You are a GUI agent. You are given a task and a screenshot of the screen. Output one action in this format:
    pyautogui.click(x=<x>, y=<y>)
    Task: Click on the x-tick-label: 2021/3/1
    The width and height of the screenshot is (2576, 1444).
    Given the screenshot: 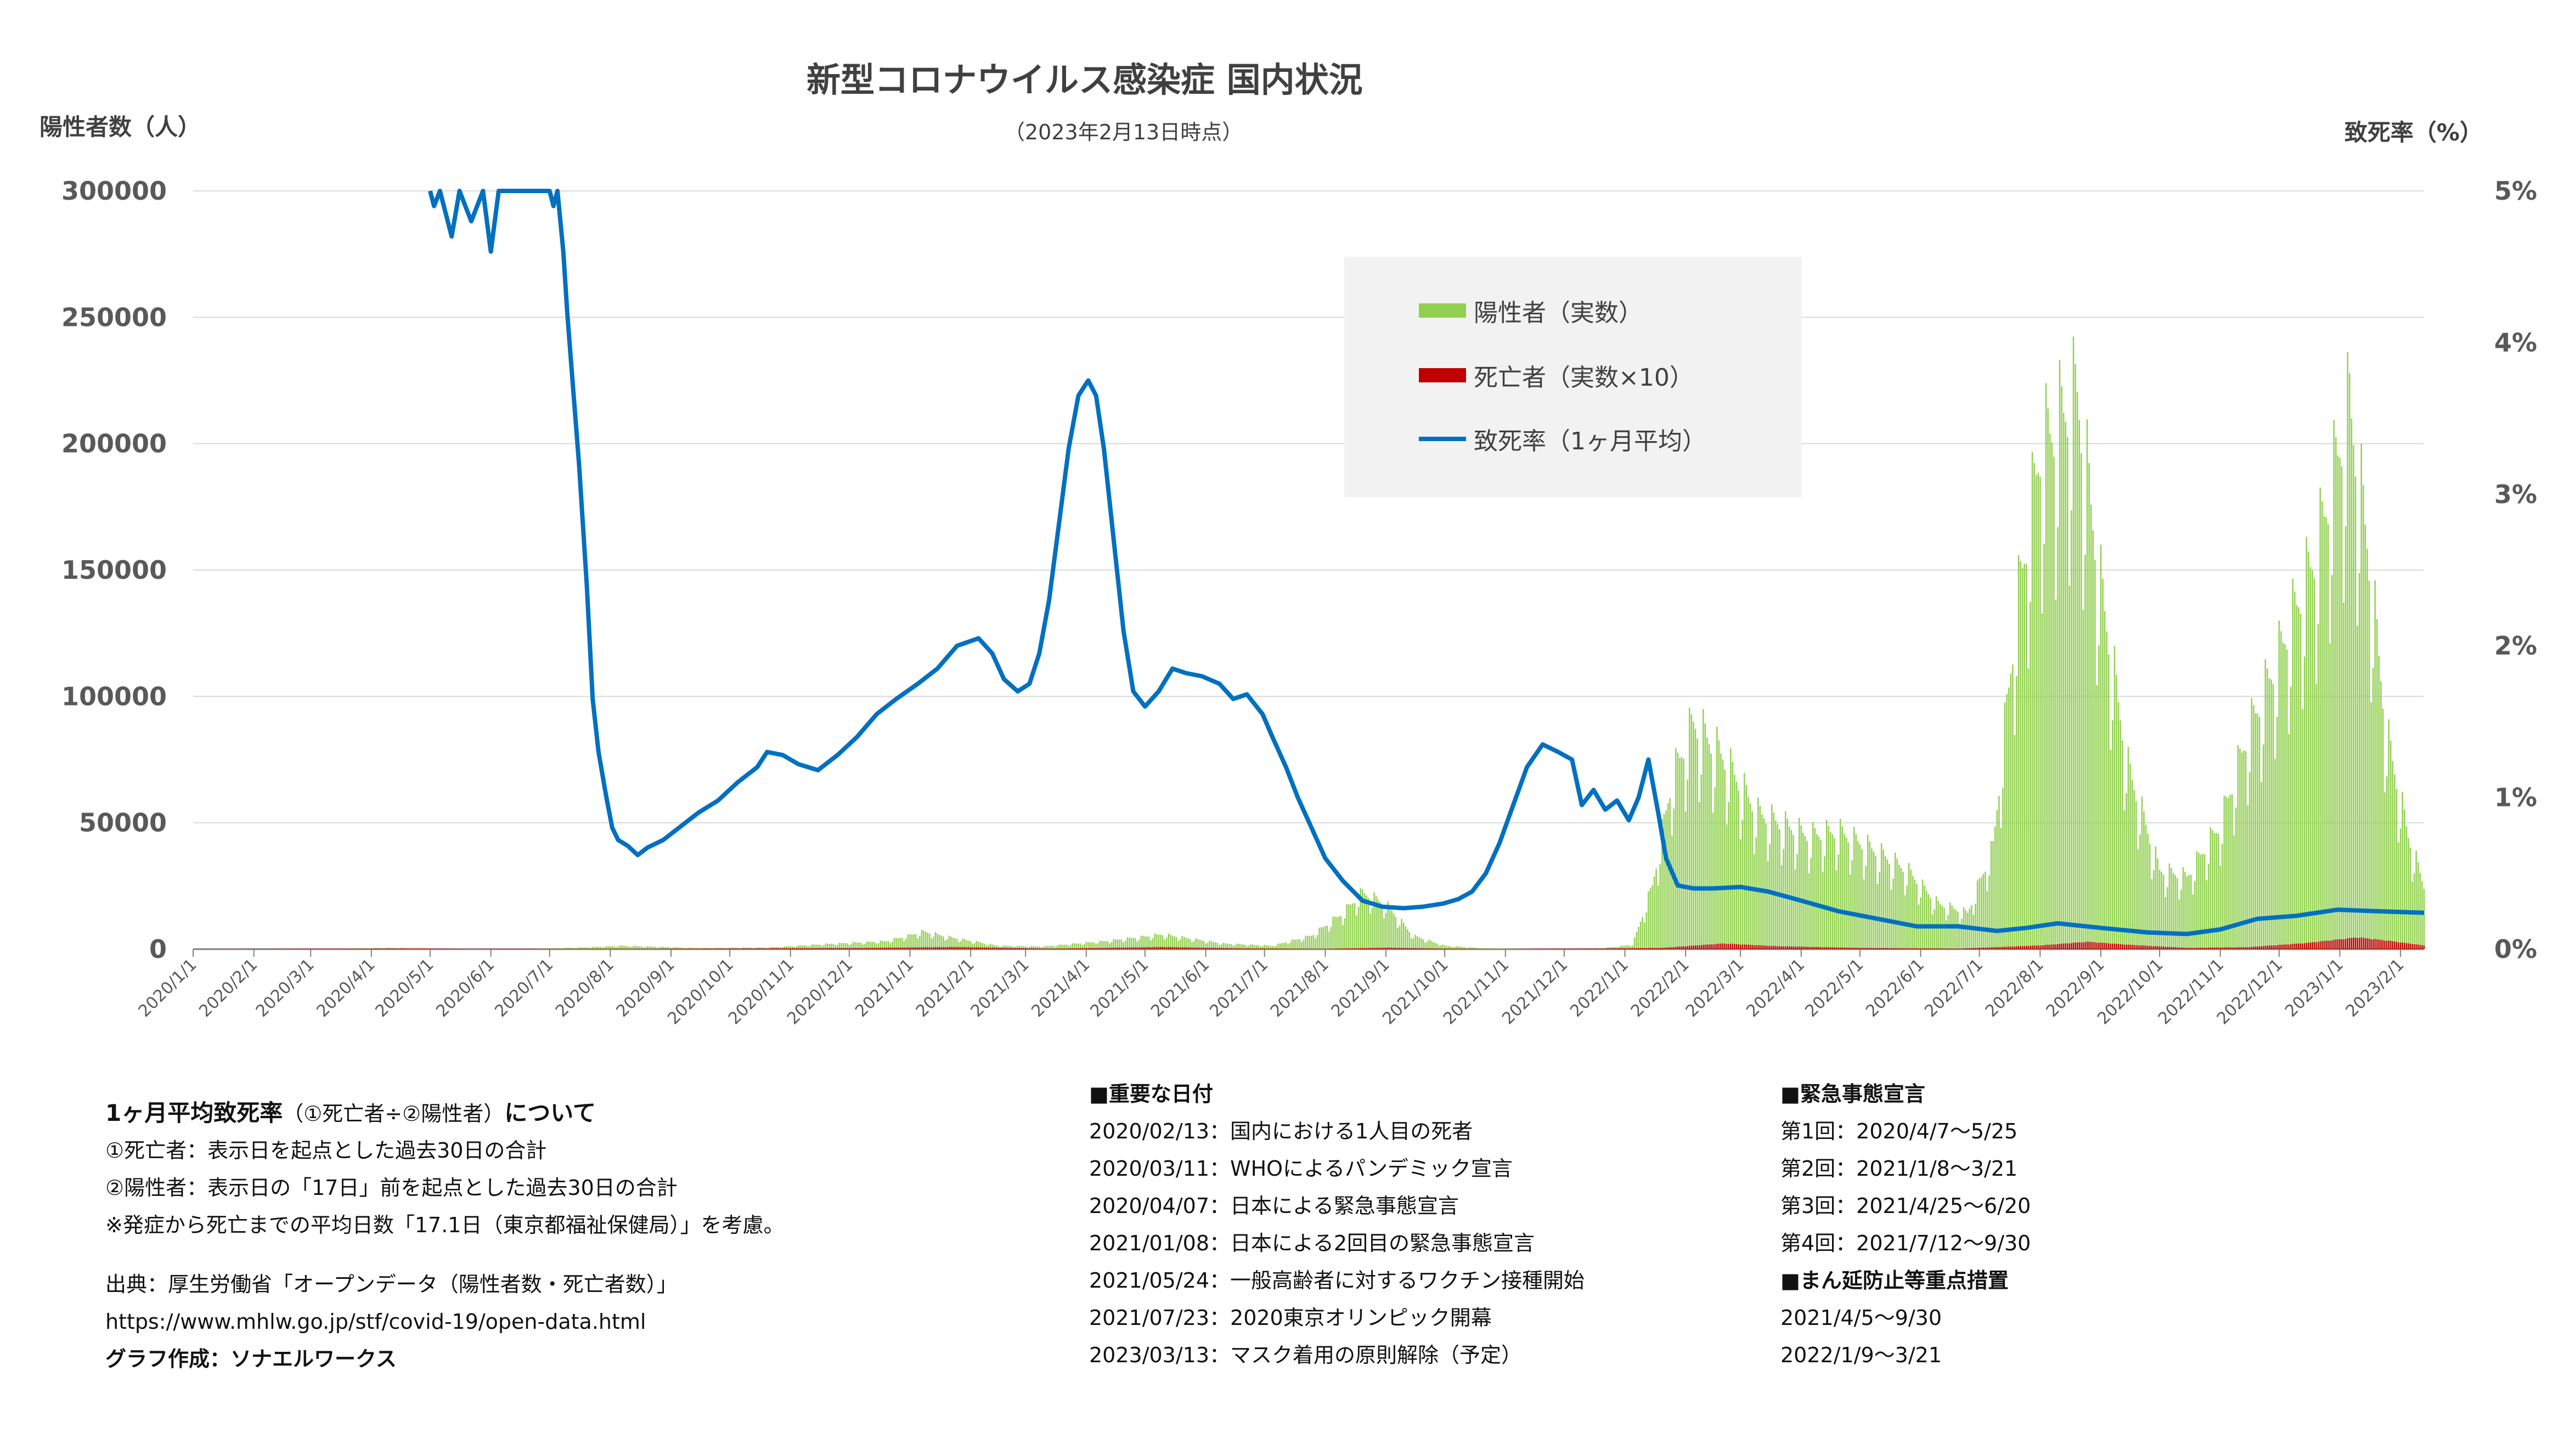 What is the action you would take?
    pyautogui.click(x=1000, y=988)
    